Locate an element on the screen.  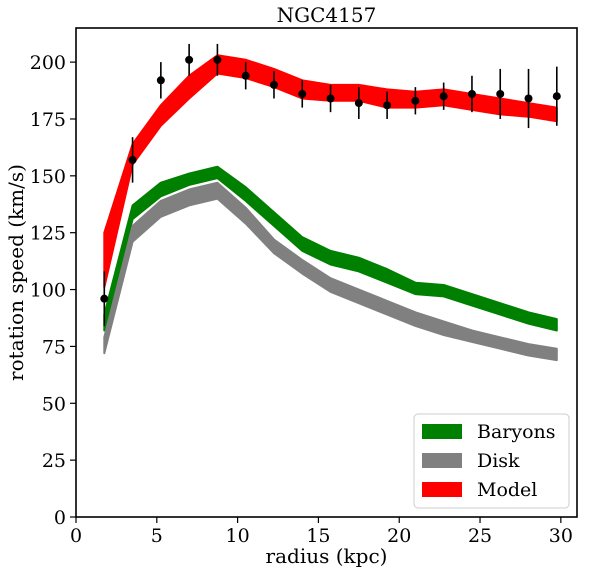
y-tick-label: 25 is located at coordinates (54, 461).